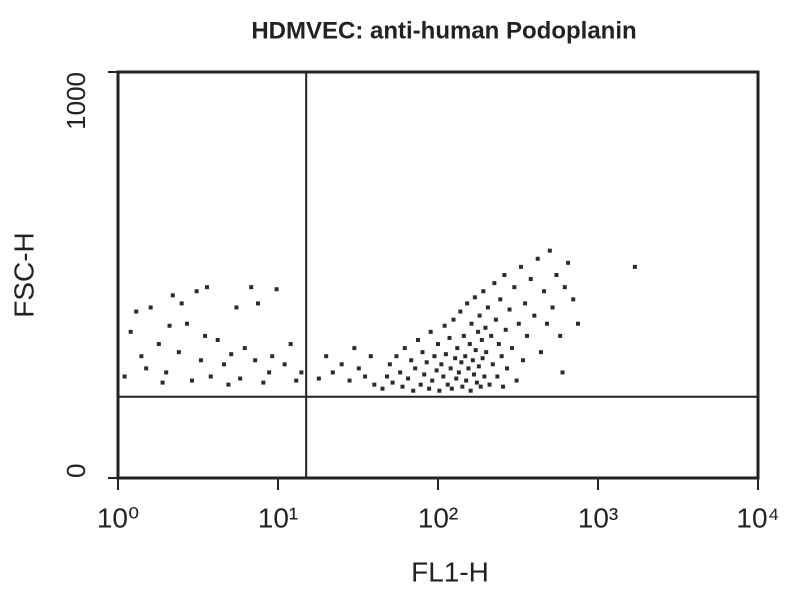  What do you see at coordinates (76, 471) in the screenshot?
I see `y-tick-label: 0` at bounding box center [76, 471].